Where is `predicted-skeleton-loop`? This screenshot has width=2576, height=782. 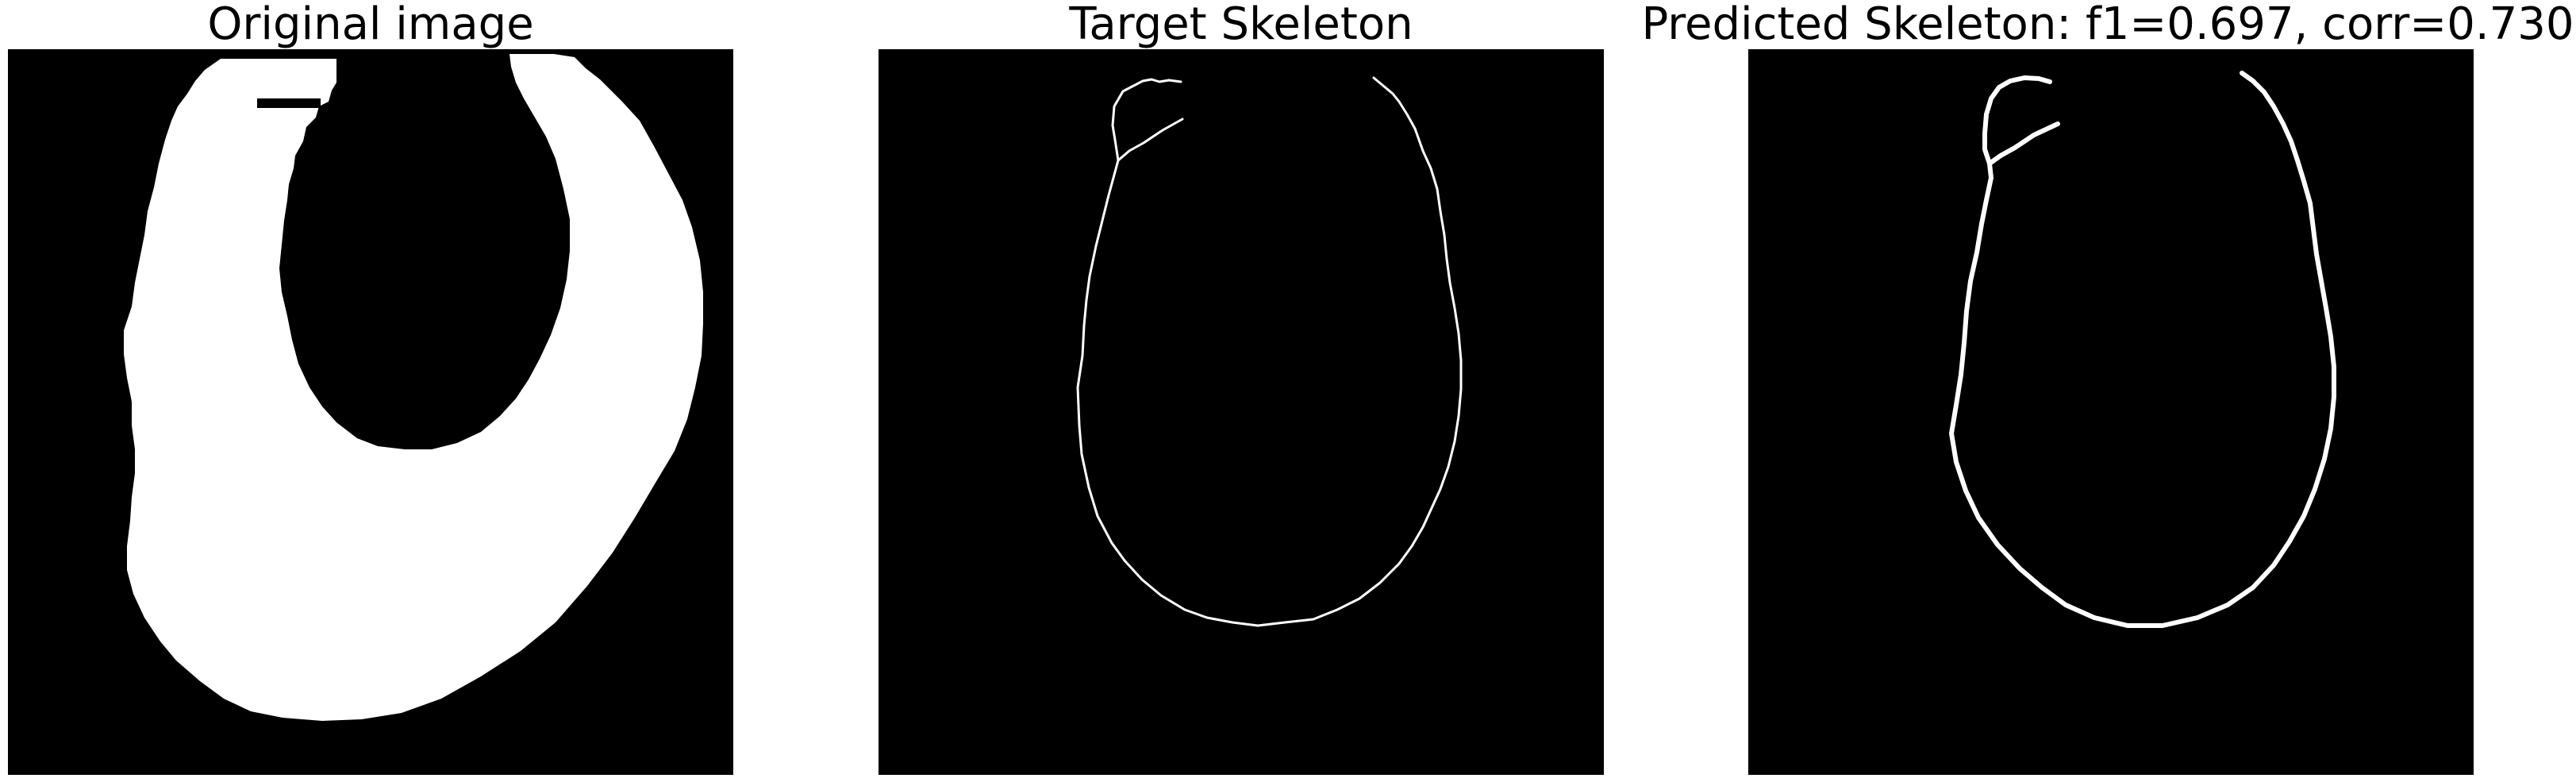 predicted-skeleton-loop is located at coordinates (2142, 349).